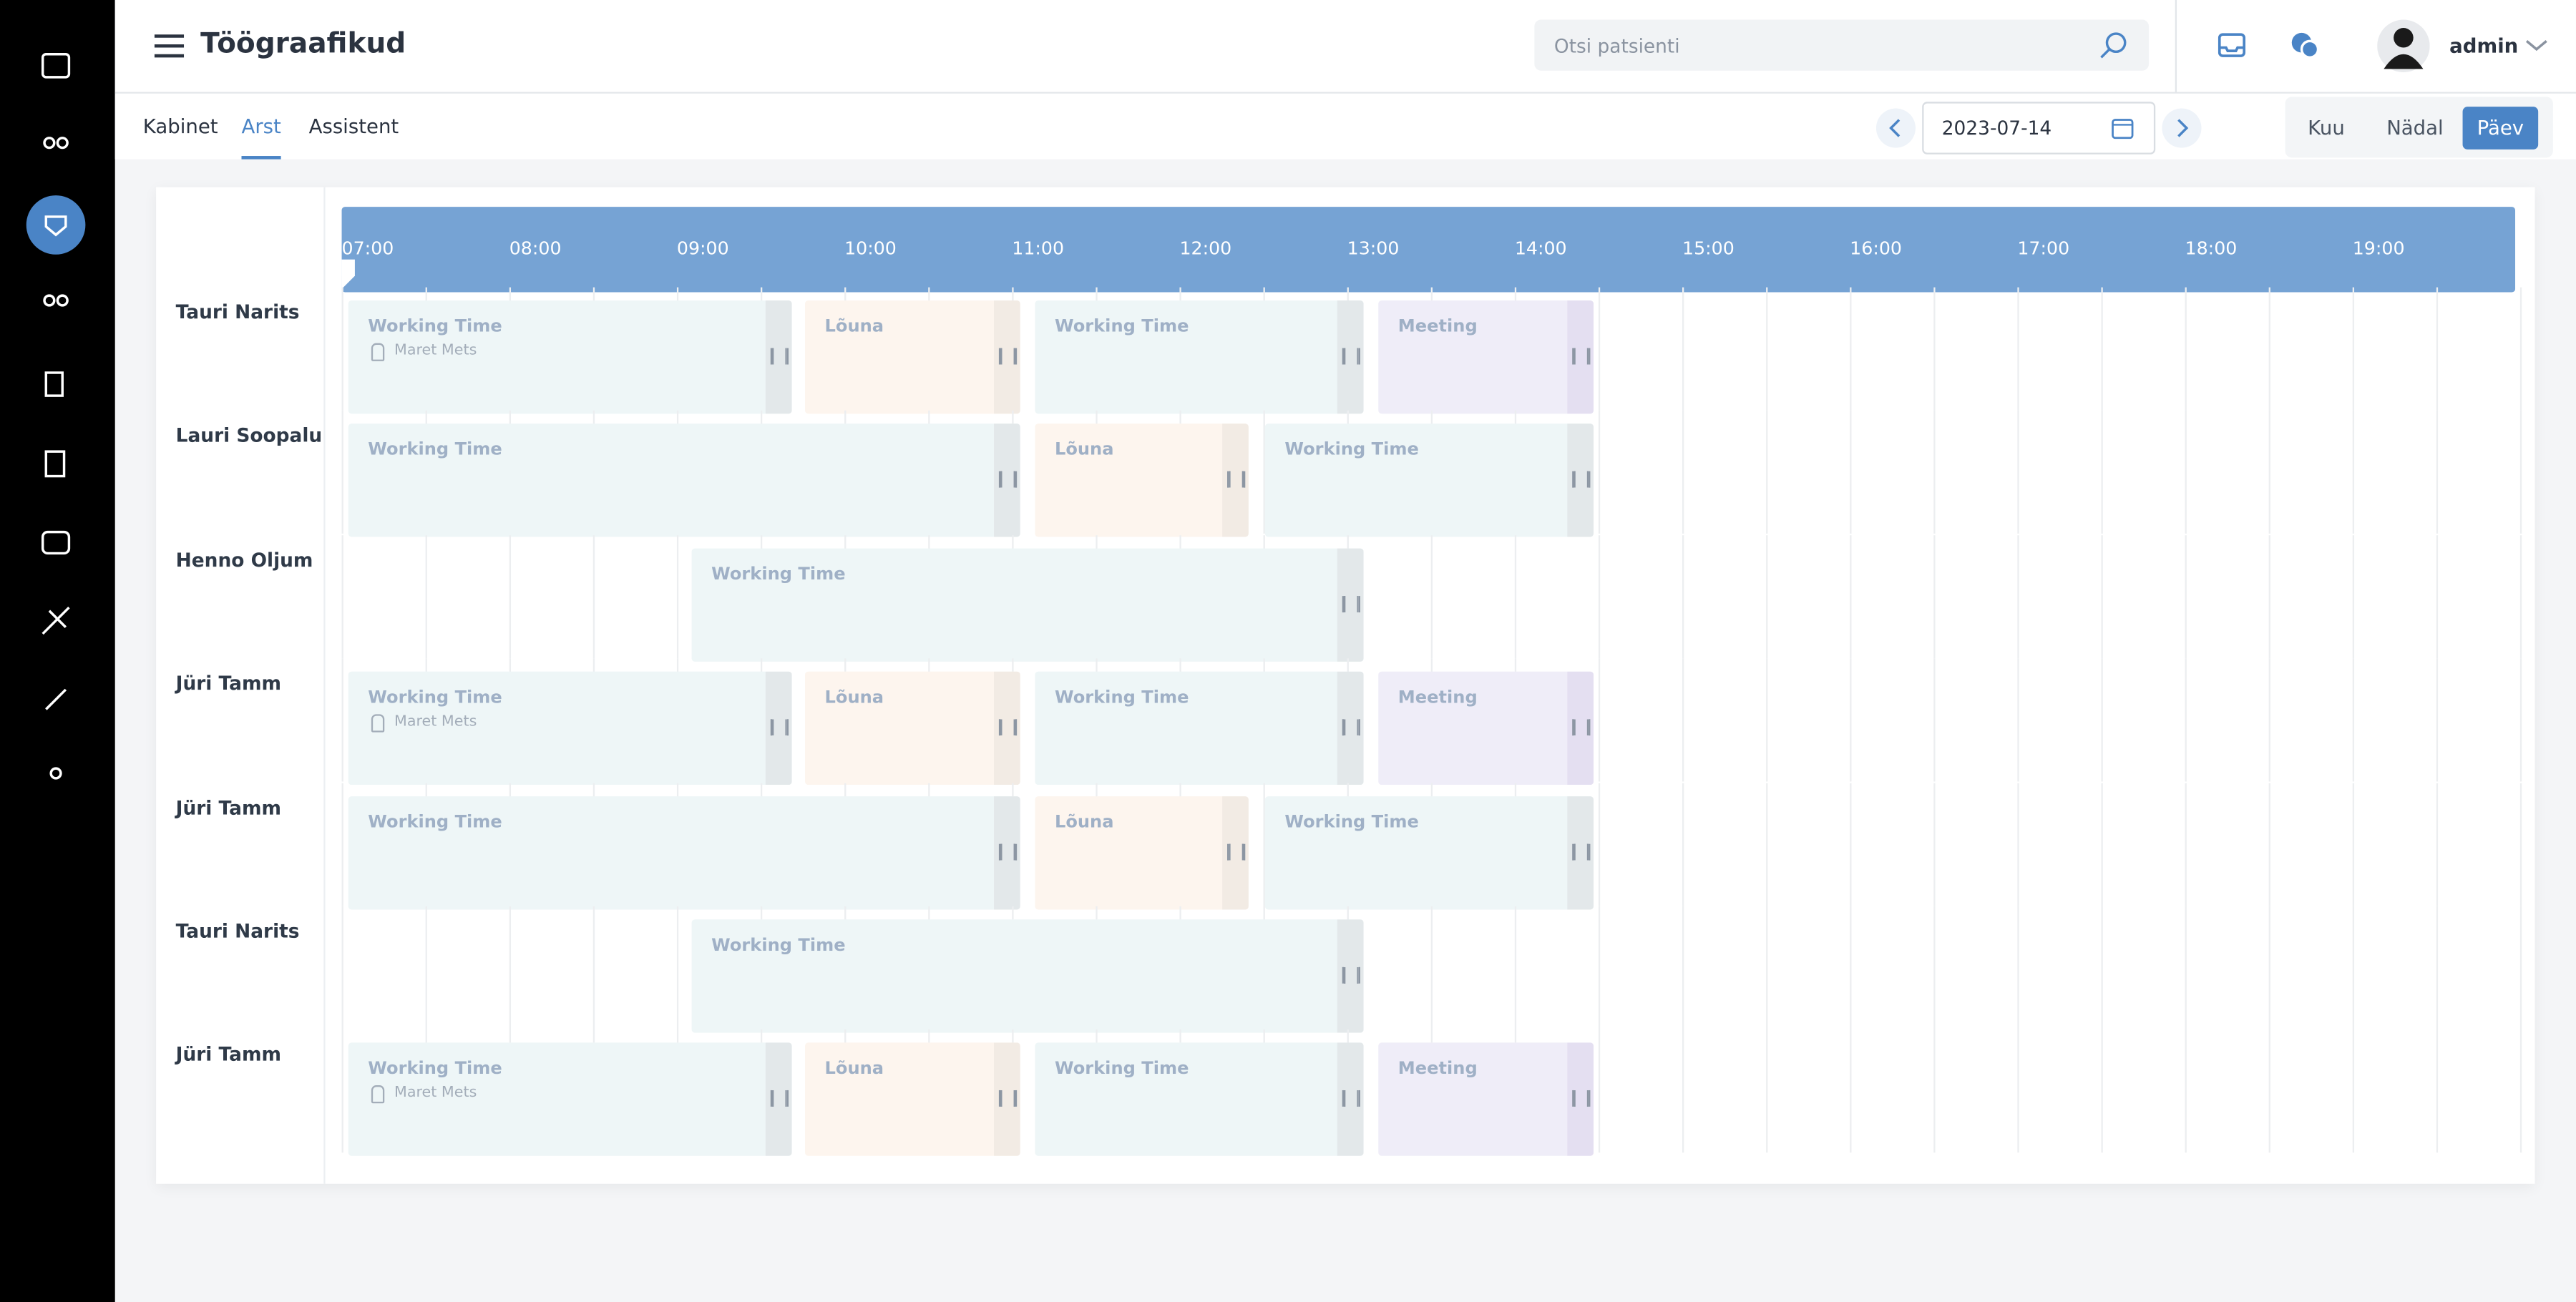 Image resolution: width=2576 pixels, height=1302 pixels. I want to click on chat-icon, so click(2304, 46).